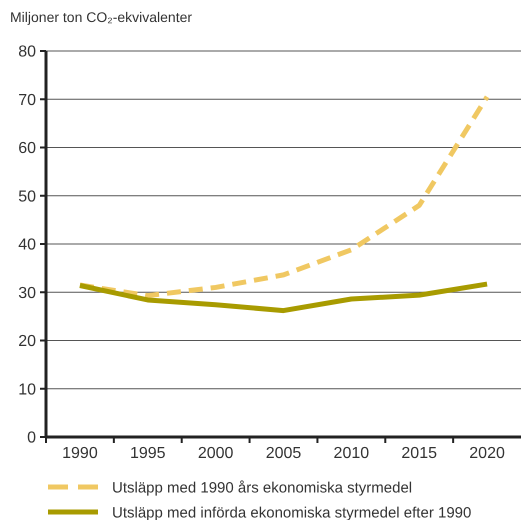 The height and width of the screenshot is (520, 521). I want to click on x-tick-label: 2000, so click(216, 453).